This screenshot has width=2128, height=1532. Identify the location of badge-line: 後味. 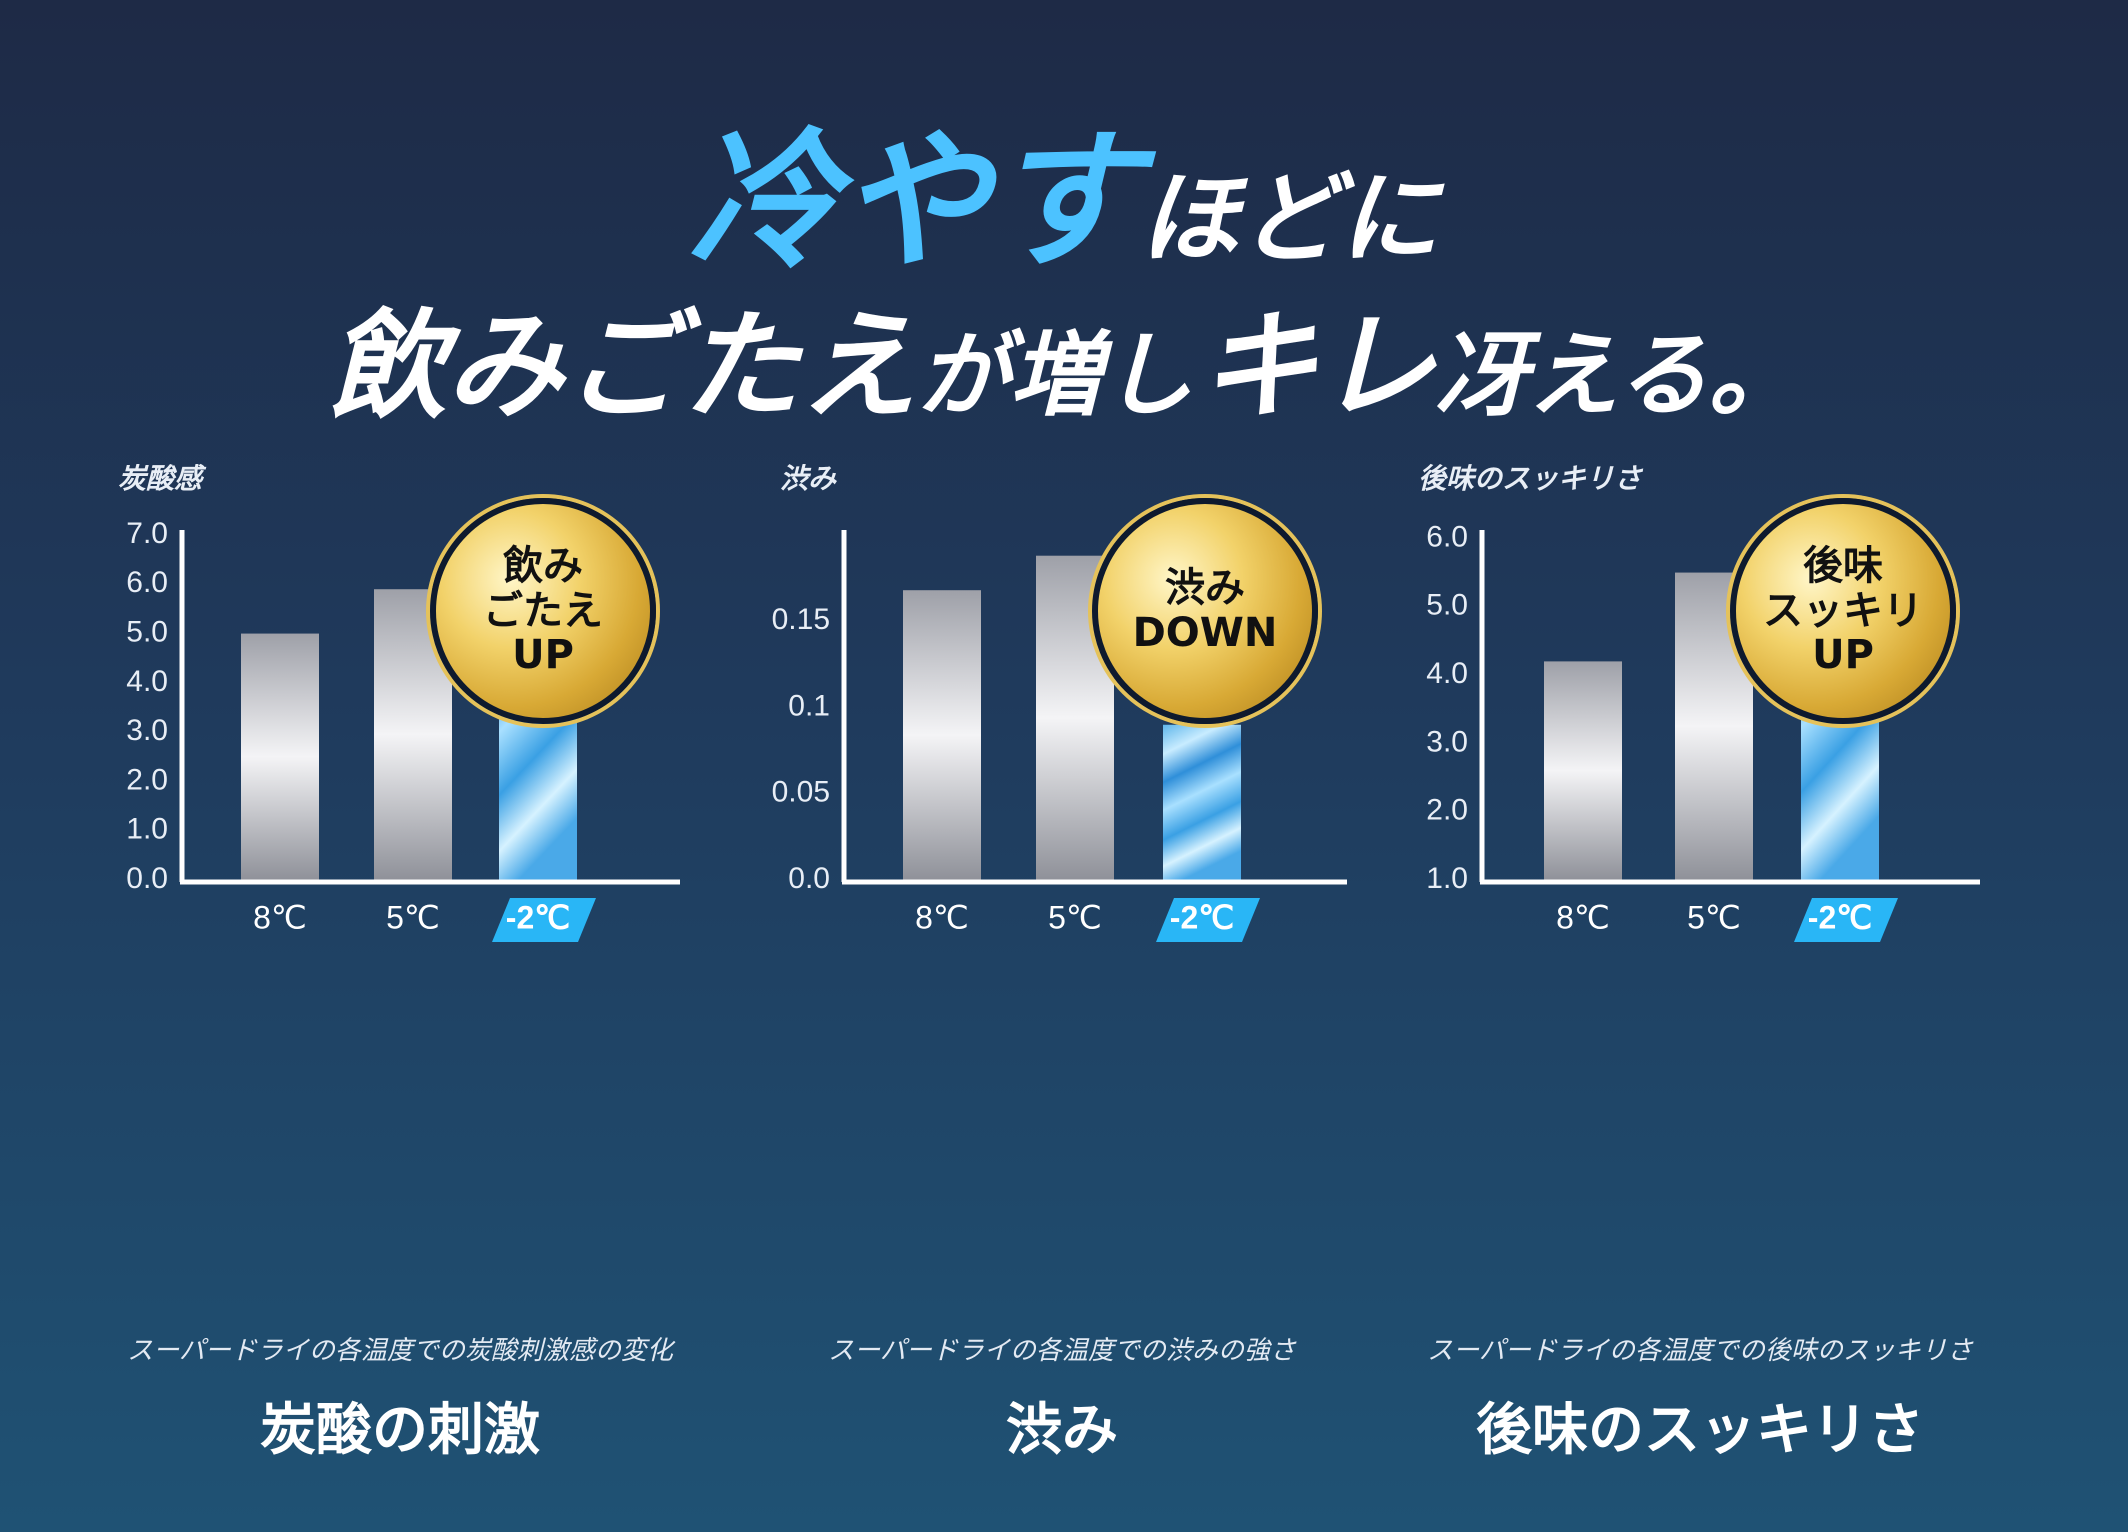
(1843, 565).